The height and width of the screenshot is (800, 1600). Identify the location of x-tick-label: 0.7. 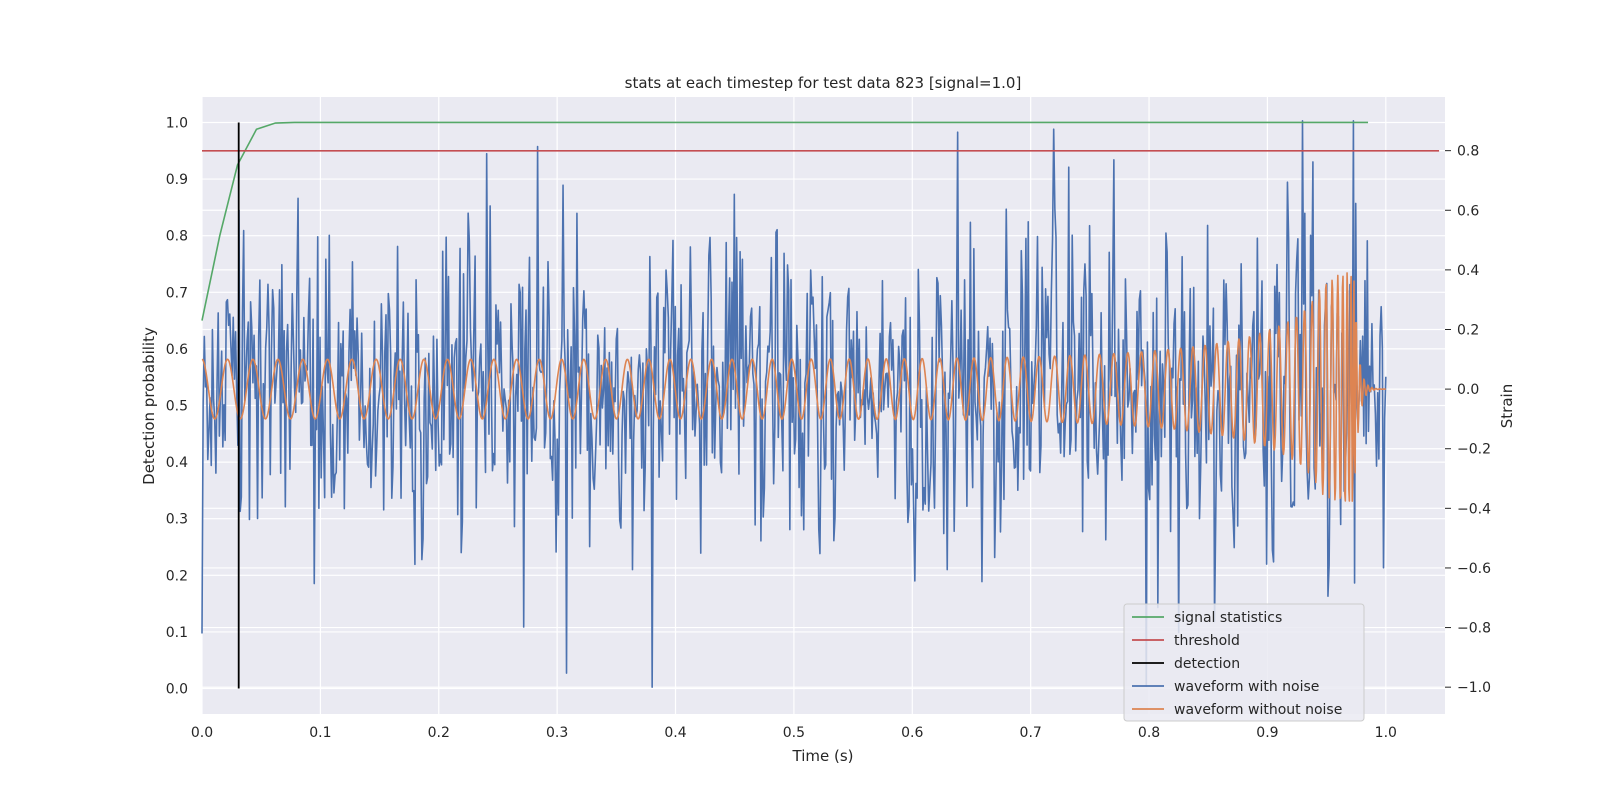
(1031, 733).